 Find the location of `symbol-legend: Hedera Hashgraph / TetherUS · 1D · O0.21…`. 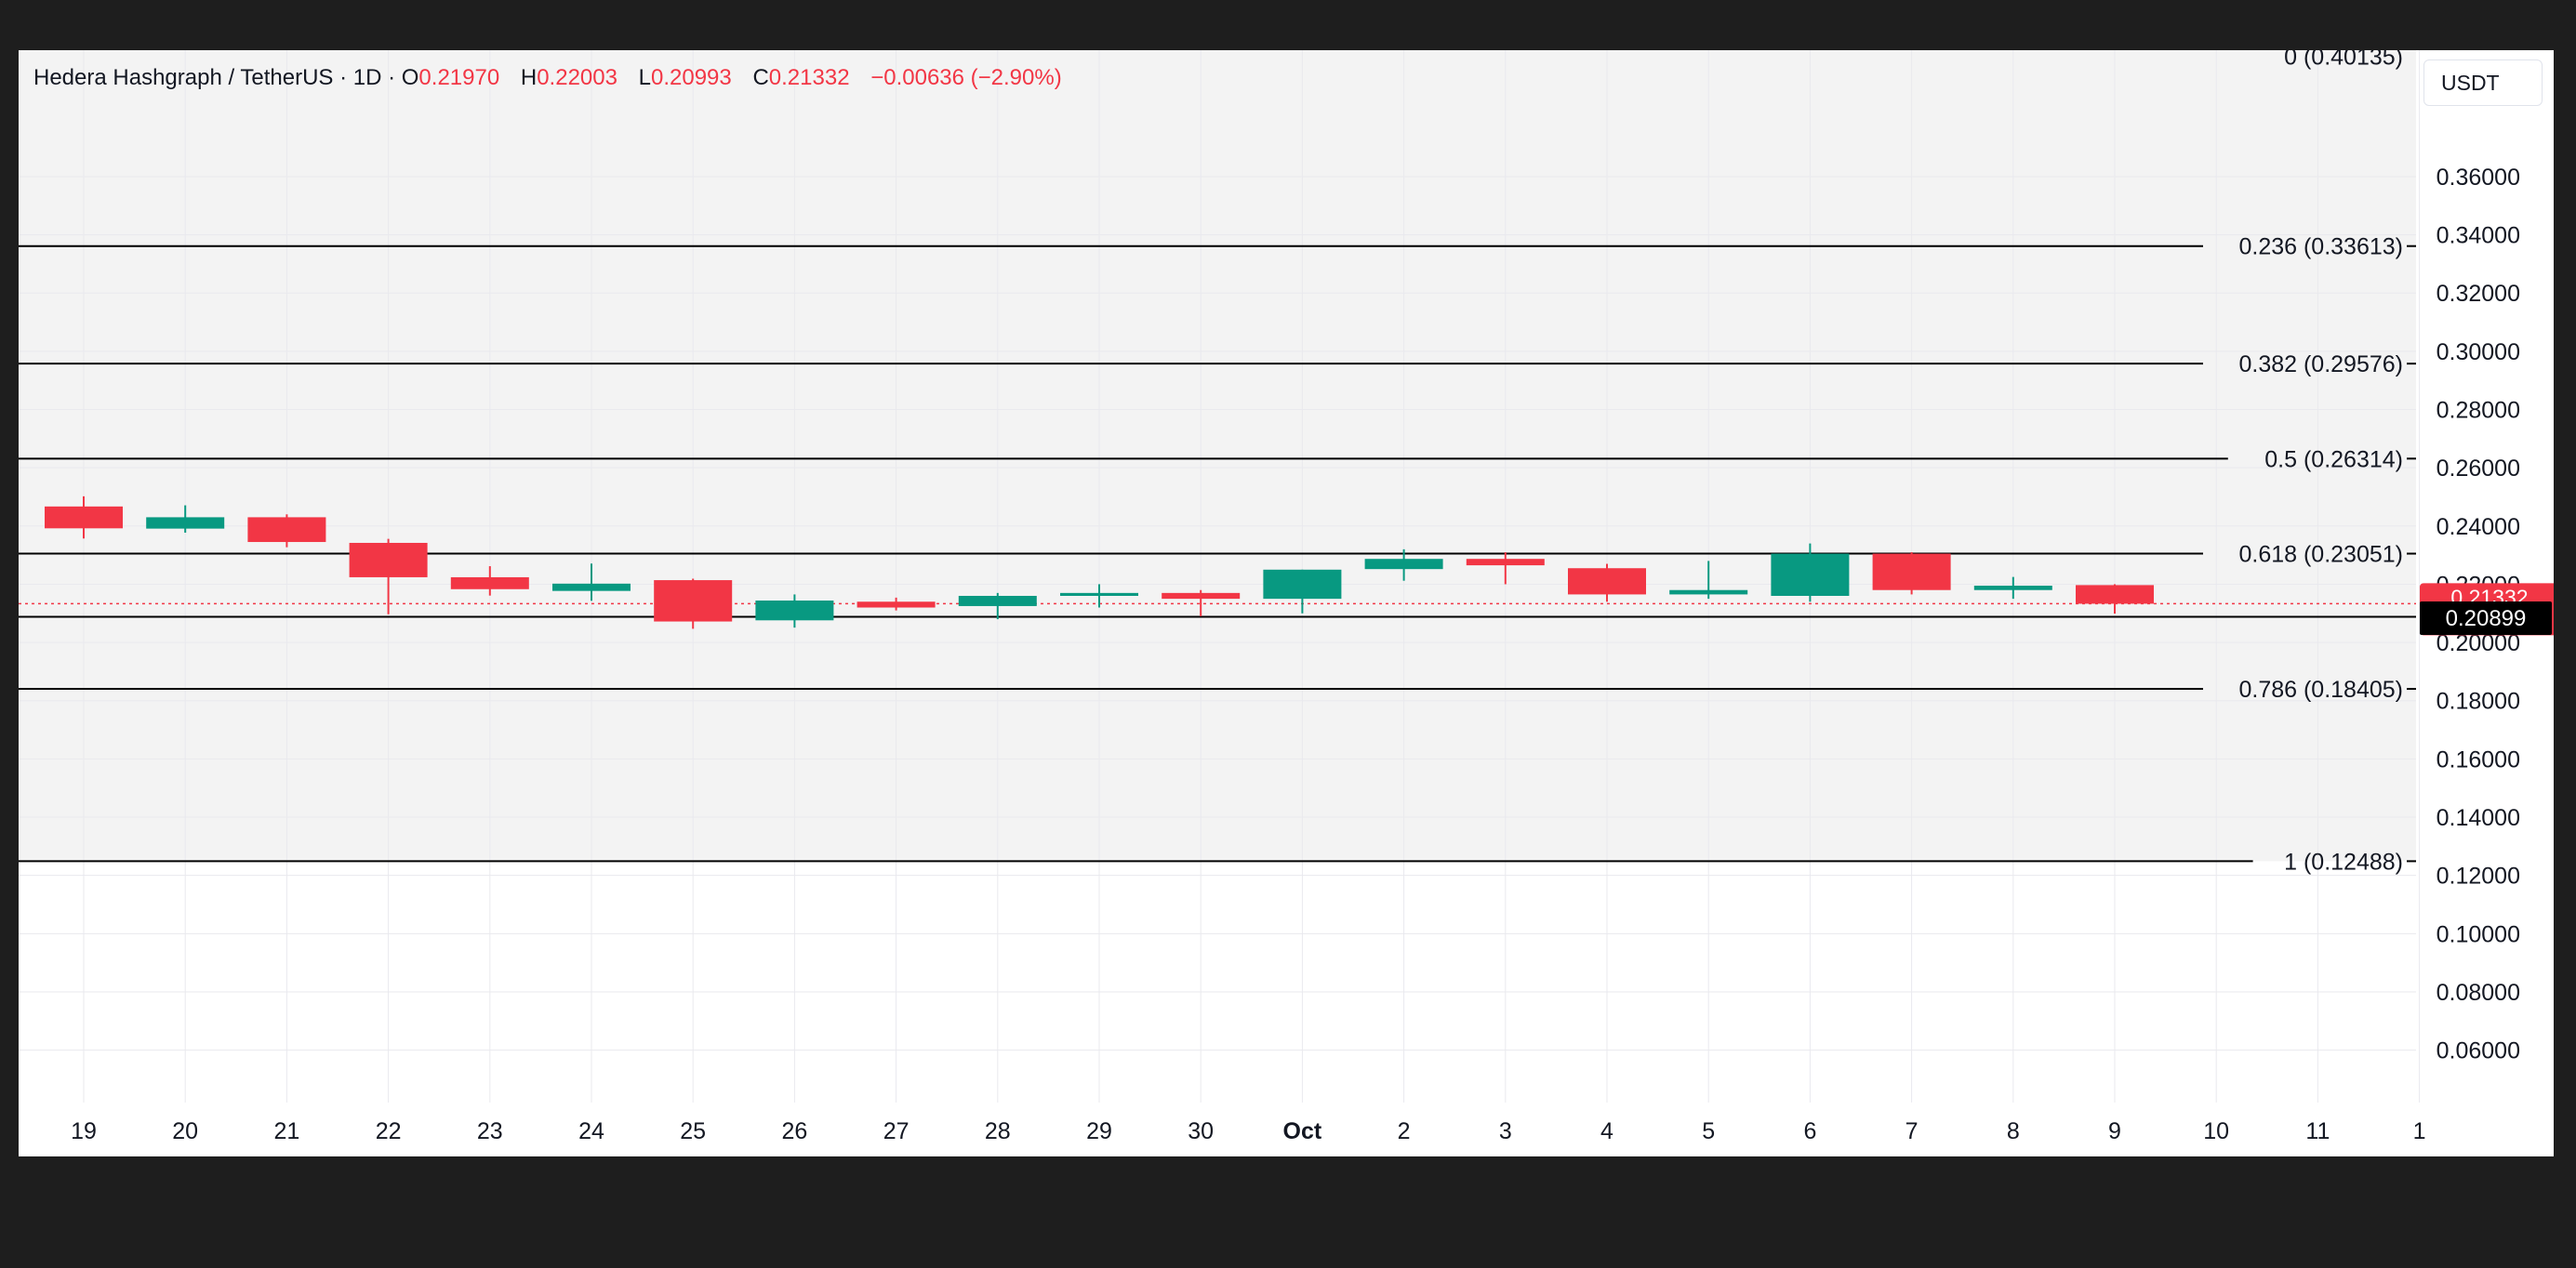

symbol-legend: Hedera Hashgraph / TetherUS · 1D · O0.21… is located at coordinates (547, 78).